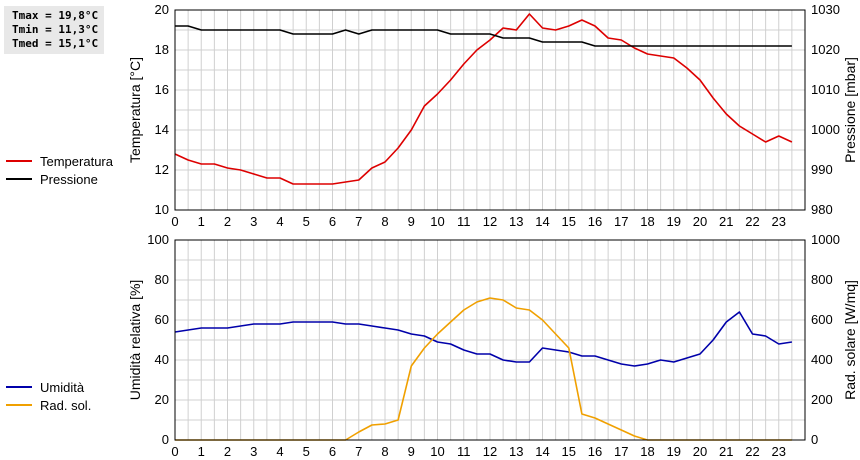 The height and width of the screenshot is (460, 860). I want to click on y-right-tick-label: 200, so click(822, 399).